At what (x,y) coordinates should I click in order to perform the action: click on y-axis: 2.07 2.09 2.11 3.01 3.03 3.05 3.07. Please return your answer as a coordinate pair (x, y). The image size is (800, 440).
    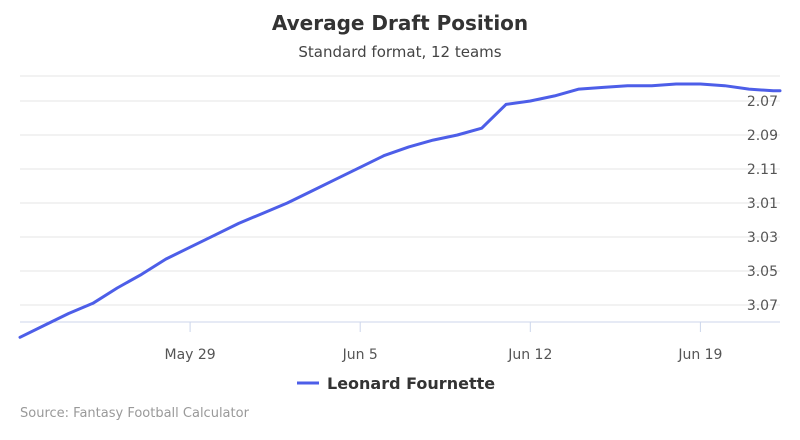
    Looking at the image, I should click on (762, 204).